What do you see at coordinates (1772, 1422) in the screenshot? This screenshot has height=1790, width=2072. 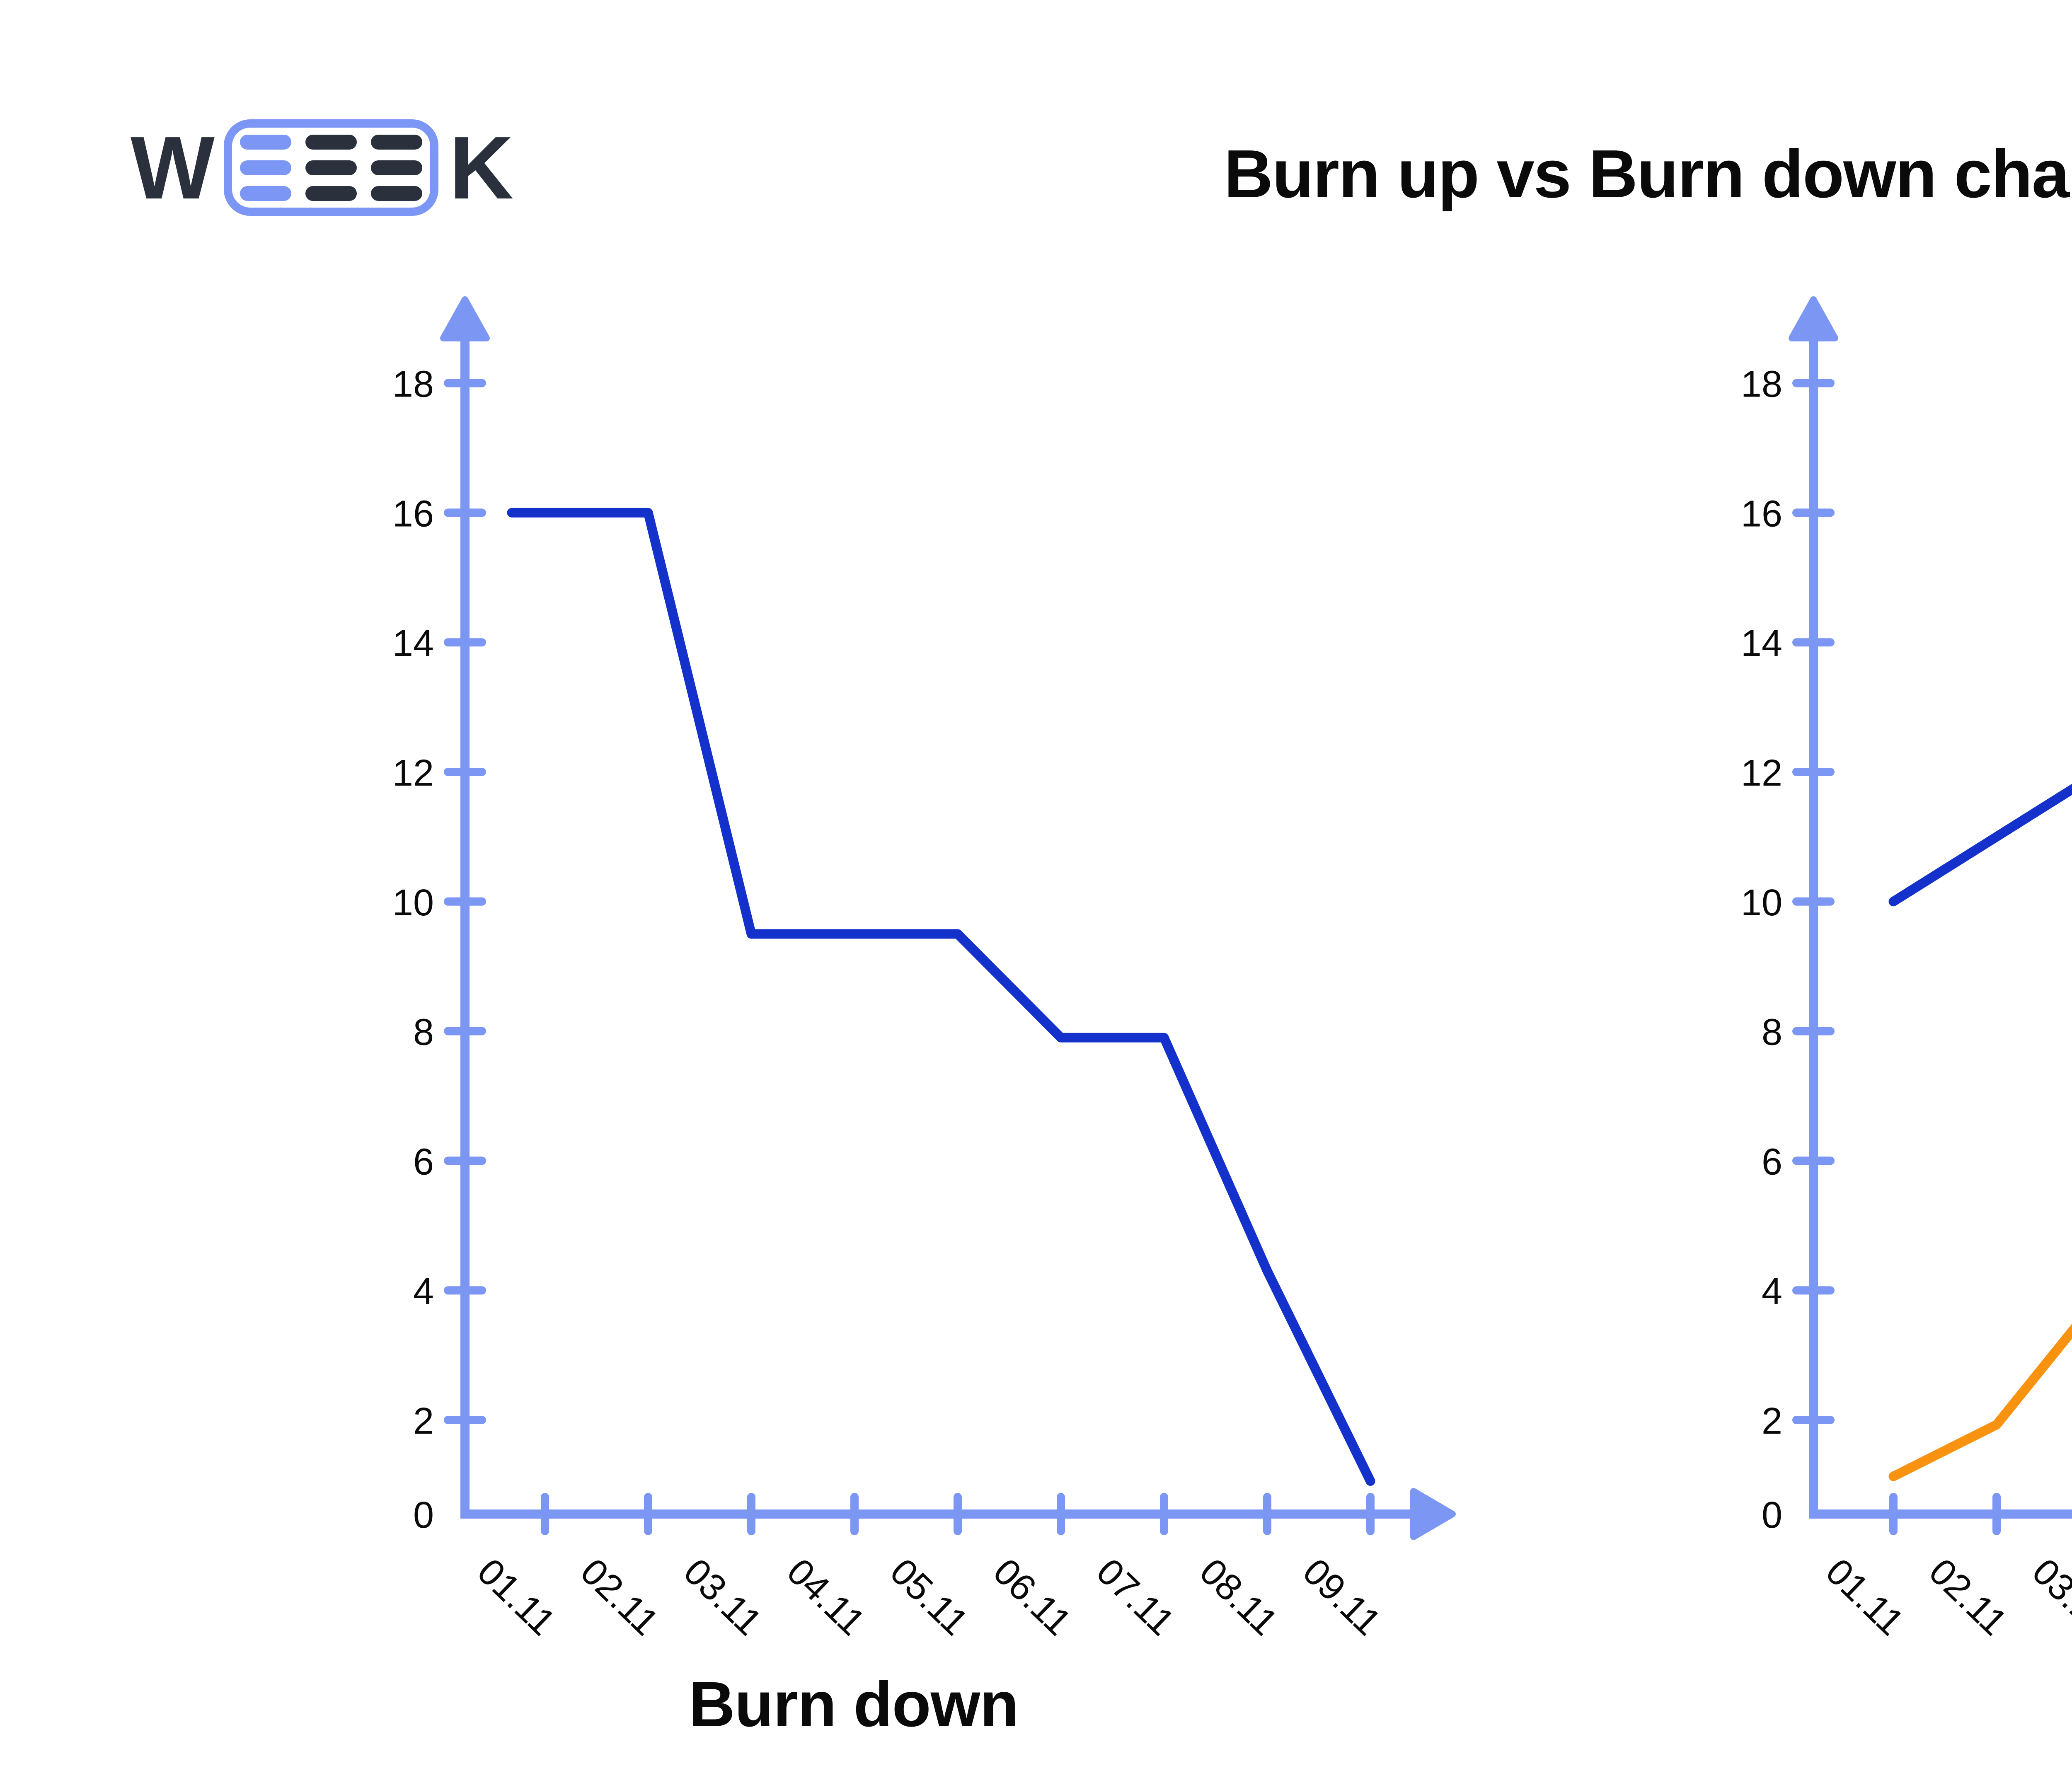 I see `burn-up-y-tick-label-2: 2` at bounding box center [1772, 1422].